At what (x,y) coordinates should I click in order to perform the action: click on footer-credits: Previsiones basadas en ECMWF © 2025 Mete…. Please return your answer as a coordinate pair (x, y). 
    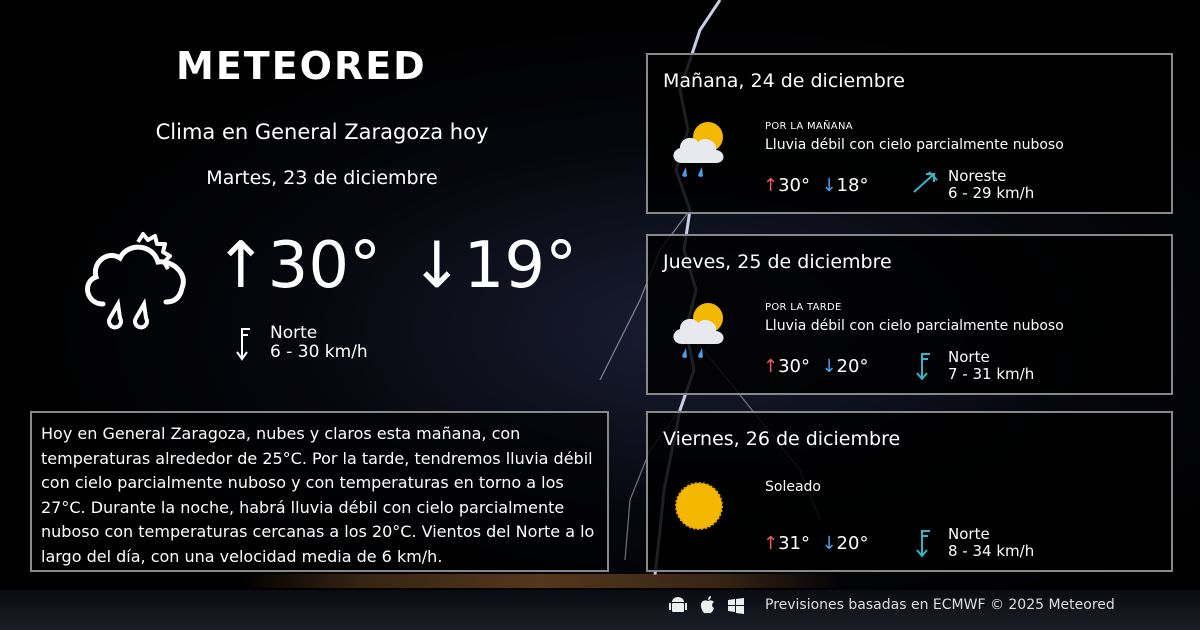
    Looking at the image, I should click on (940, 605).